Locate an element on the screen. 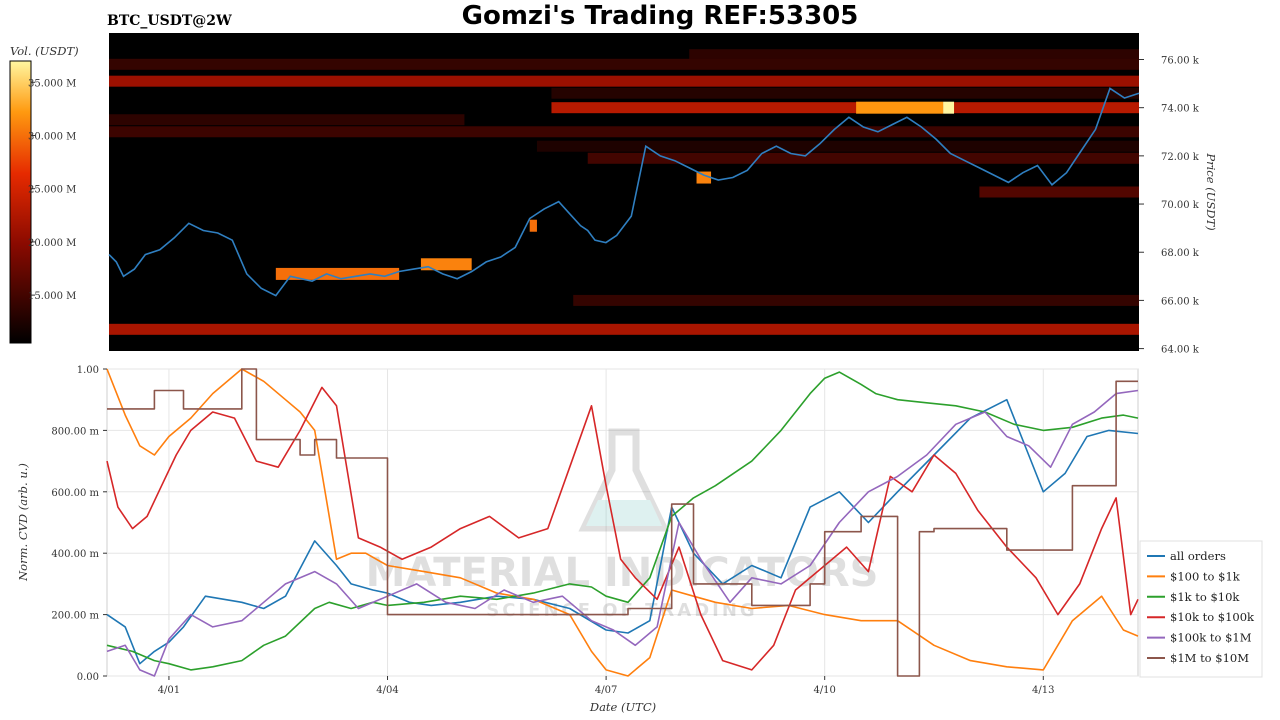 The image size is (1280, 720). legend-entry: $100k to $1M is located at coordinates (1211, 638).